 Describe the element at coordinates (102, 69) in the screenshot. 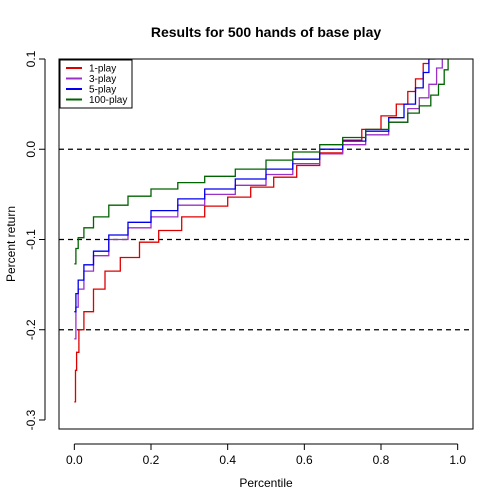

I see `legend-label-1-play: 1-play` at that location.